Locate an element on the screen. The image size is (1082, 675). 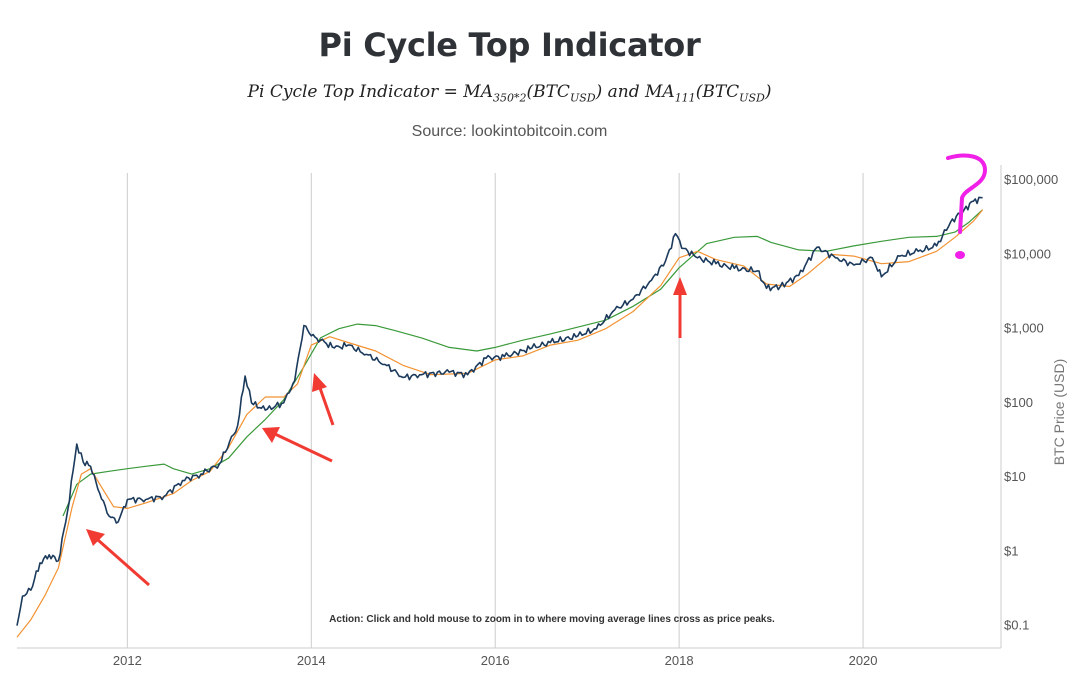
formula-mid3: (BTC is located at coordinates (717, 92).